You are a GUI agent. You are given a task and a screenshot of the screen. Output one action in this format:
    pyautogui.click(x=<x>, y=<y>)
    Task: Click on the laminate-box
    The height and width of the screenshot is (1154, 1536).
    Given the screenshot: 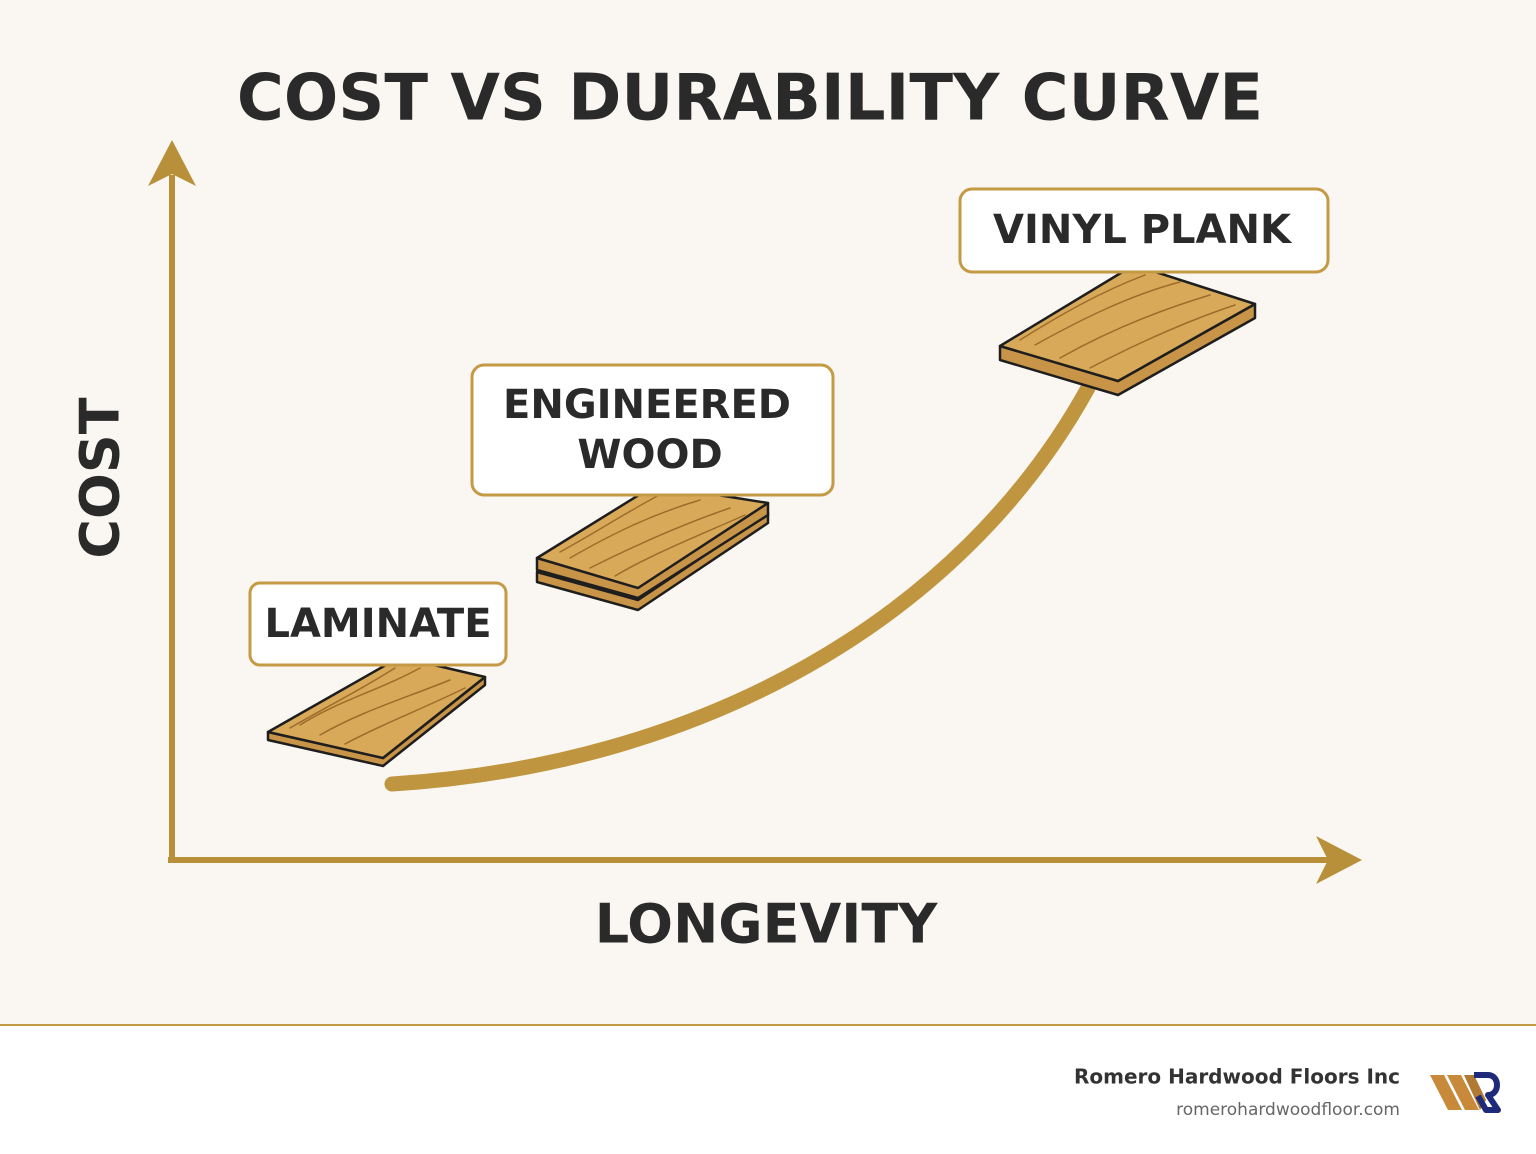 What is the action you would take?
    pyautogui.click(x=378, y=624)
    